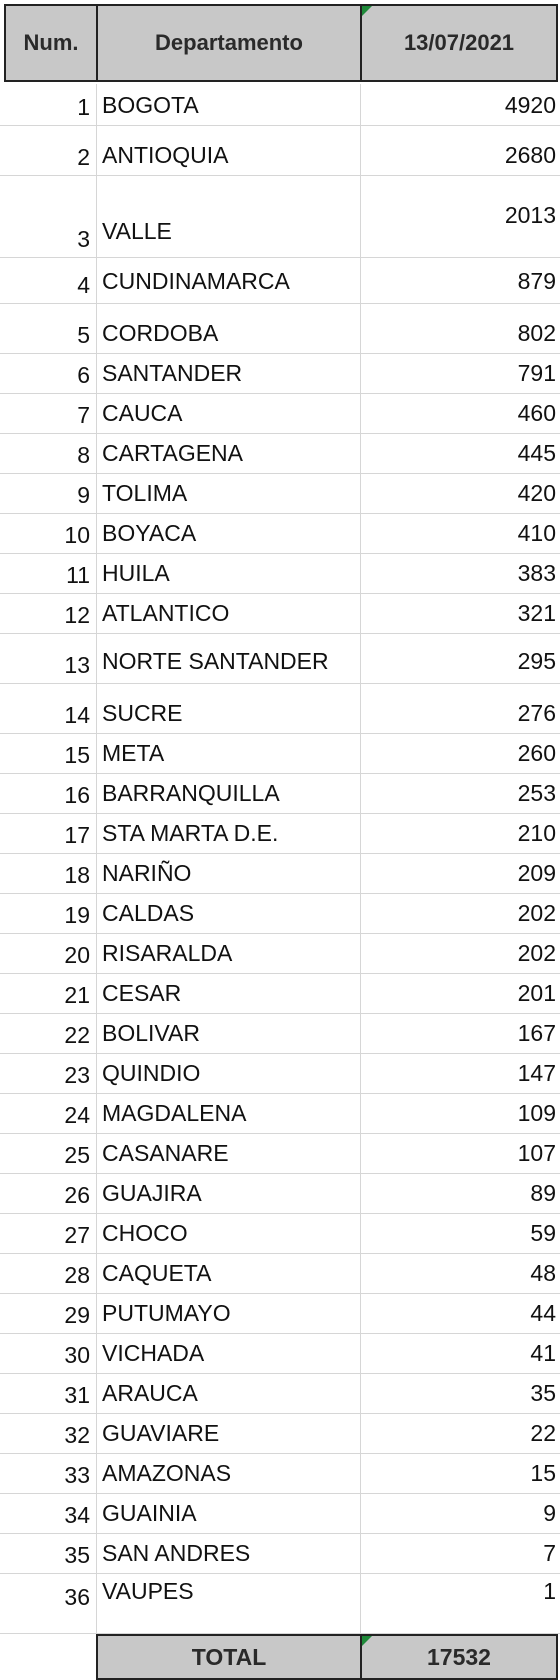  I want to click on row-number: 19, so click(77, 915).